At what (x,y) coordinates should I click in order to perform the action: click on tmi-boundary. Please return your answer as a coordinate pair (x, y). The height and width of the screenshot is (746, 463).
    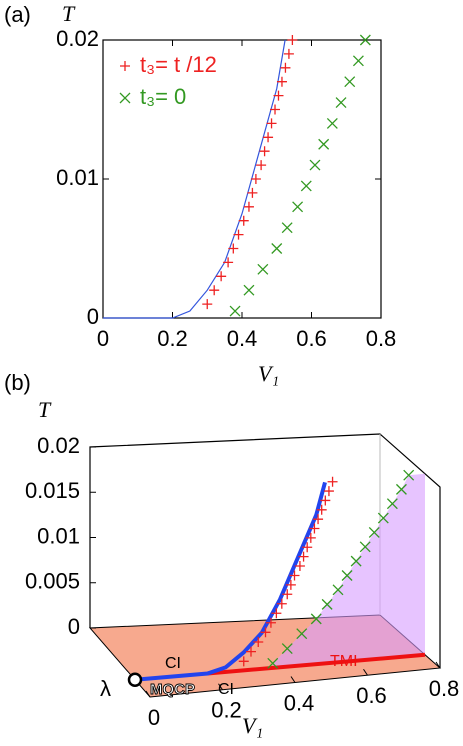
    Looking at the image, I should click on (316, 664).